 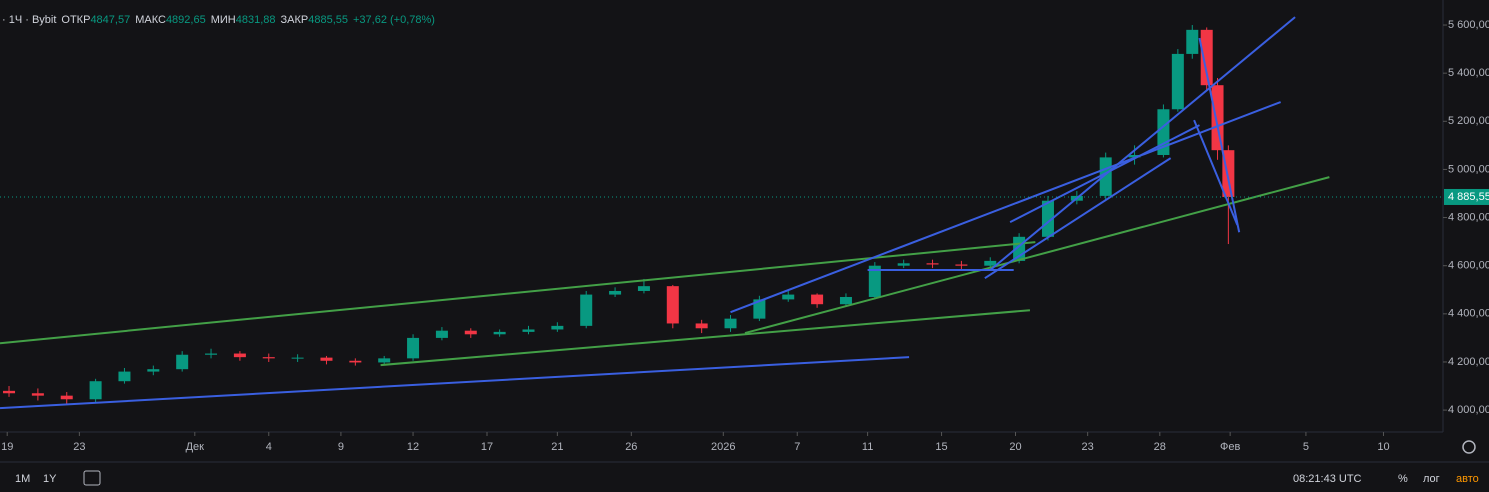 I want to click on y-tick-label: 5 400,00, so click(x=1468, y=73).